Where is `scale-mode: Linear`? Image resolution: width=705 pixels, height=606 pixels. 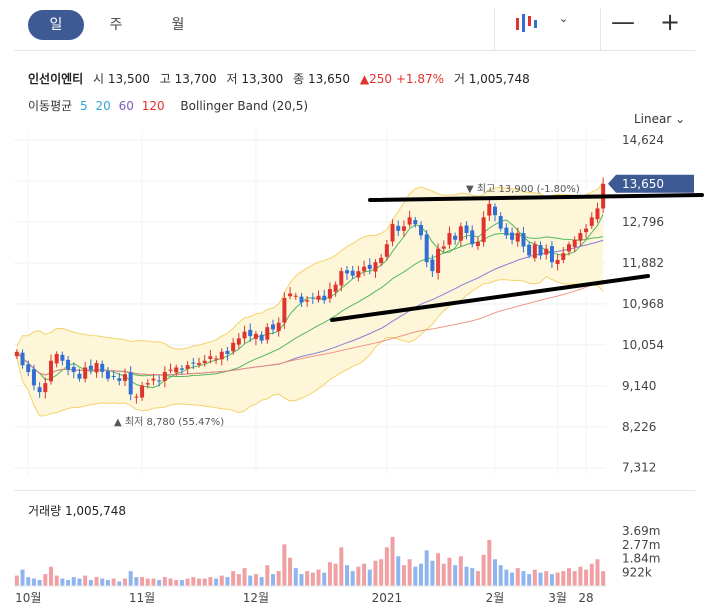
scale-mode: Linear is located at coordinates (653, 119).